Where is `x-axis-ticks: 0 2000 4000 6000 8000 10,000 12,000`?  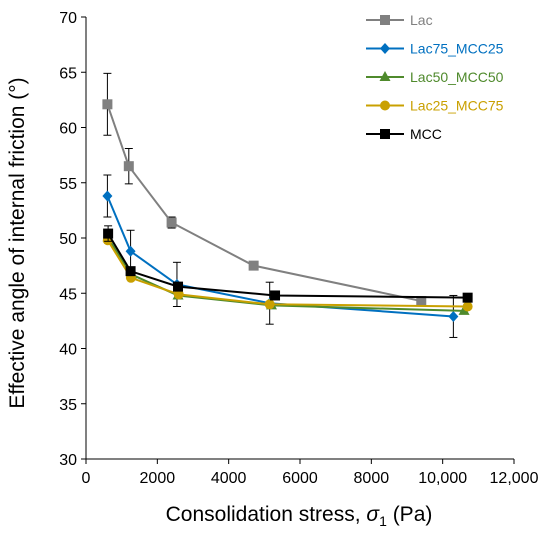 x-axis-ticks: 0 2000 4000 6000 8000 10,000 12,000 is located at coordinates (310, 473).